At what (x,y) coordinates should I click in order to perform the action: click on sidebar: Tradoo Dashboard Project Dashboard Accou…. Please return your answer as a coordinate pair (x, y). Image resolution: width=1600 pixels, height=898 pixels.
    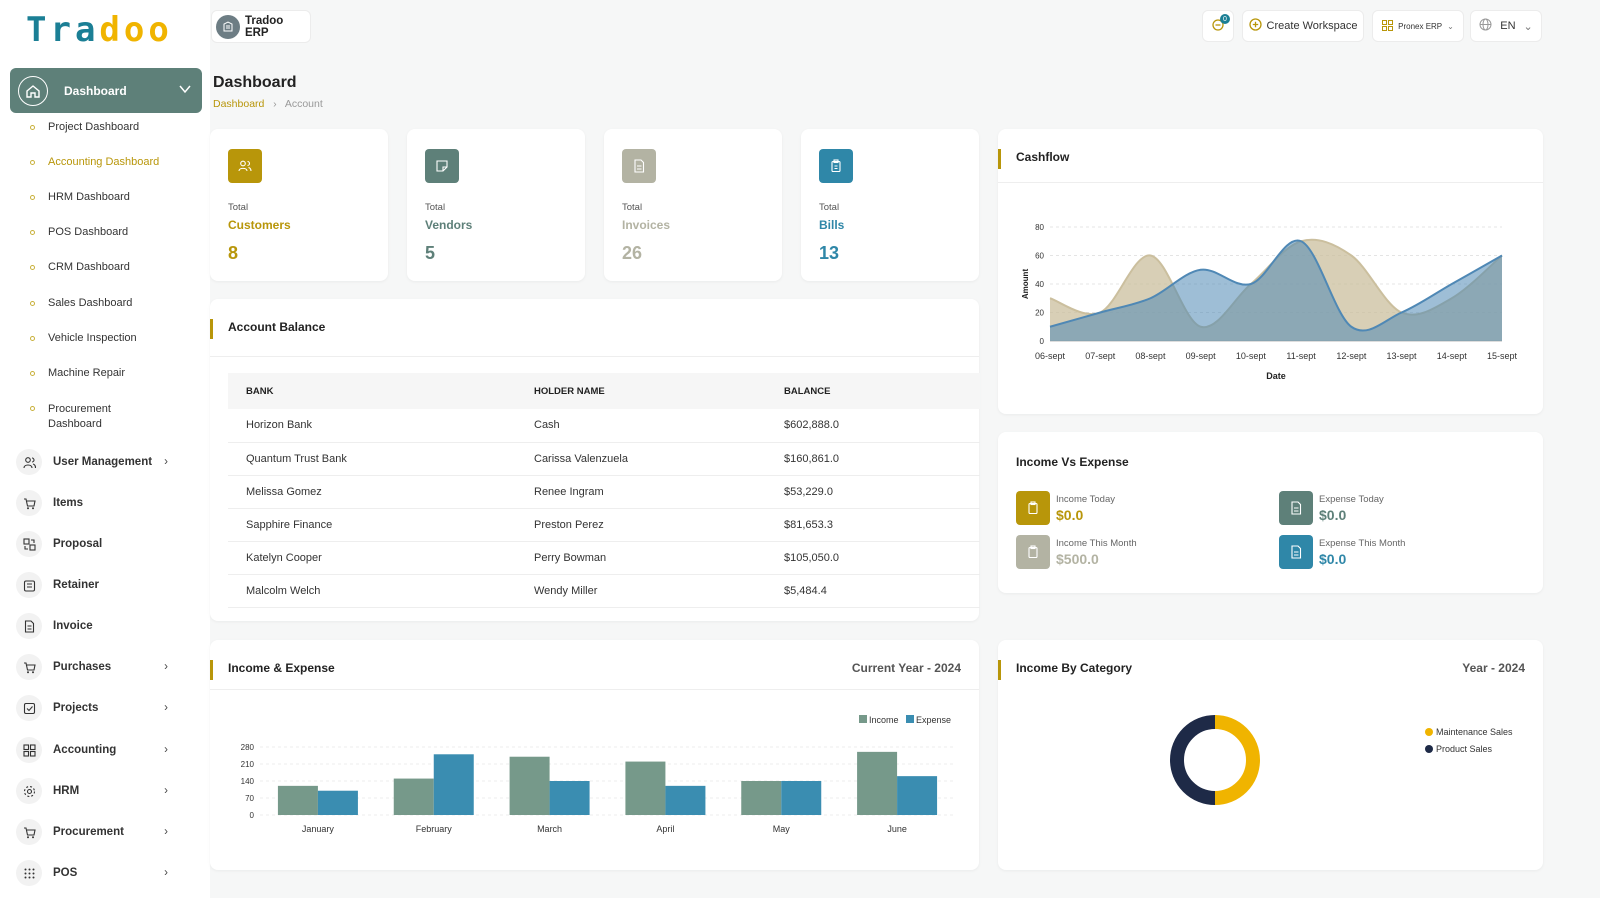
    Looking at the image, I should click on (105, 449).